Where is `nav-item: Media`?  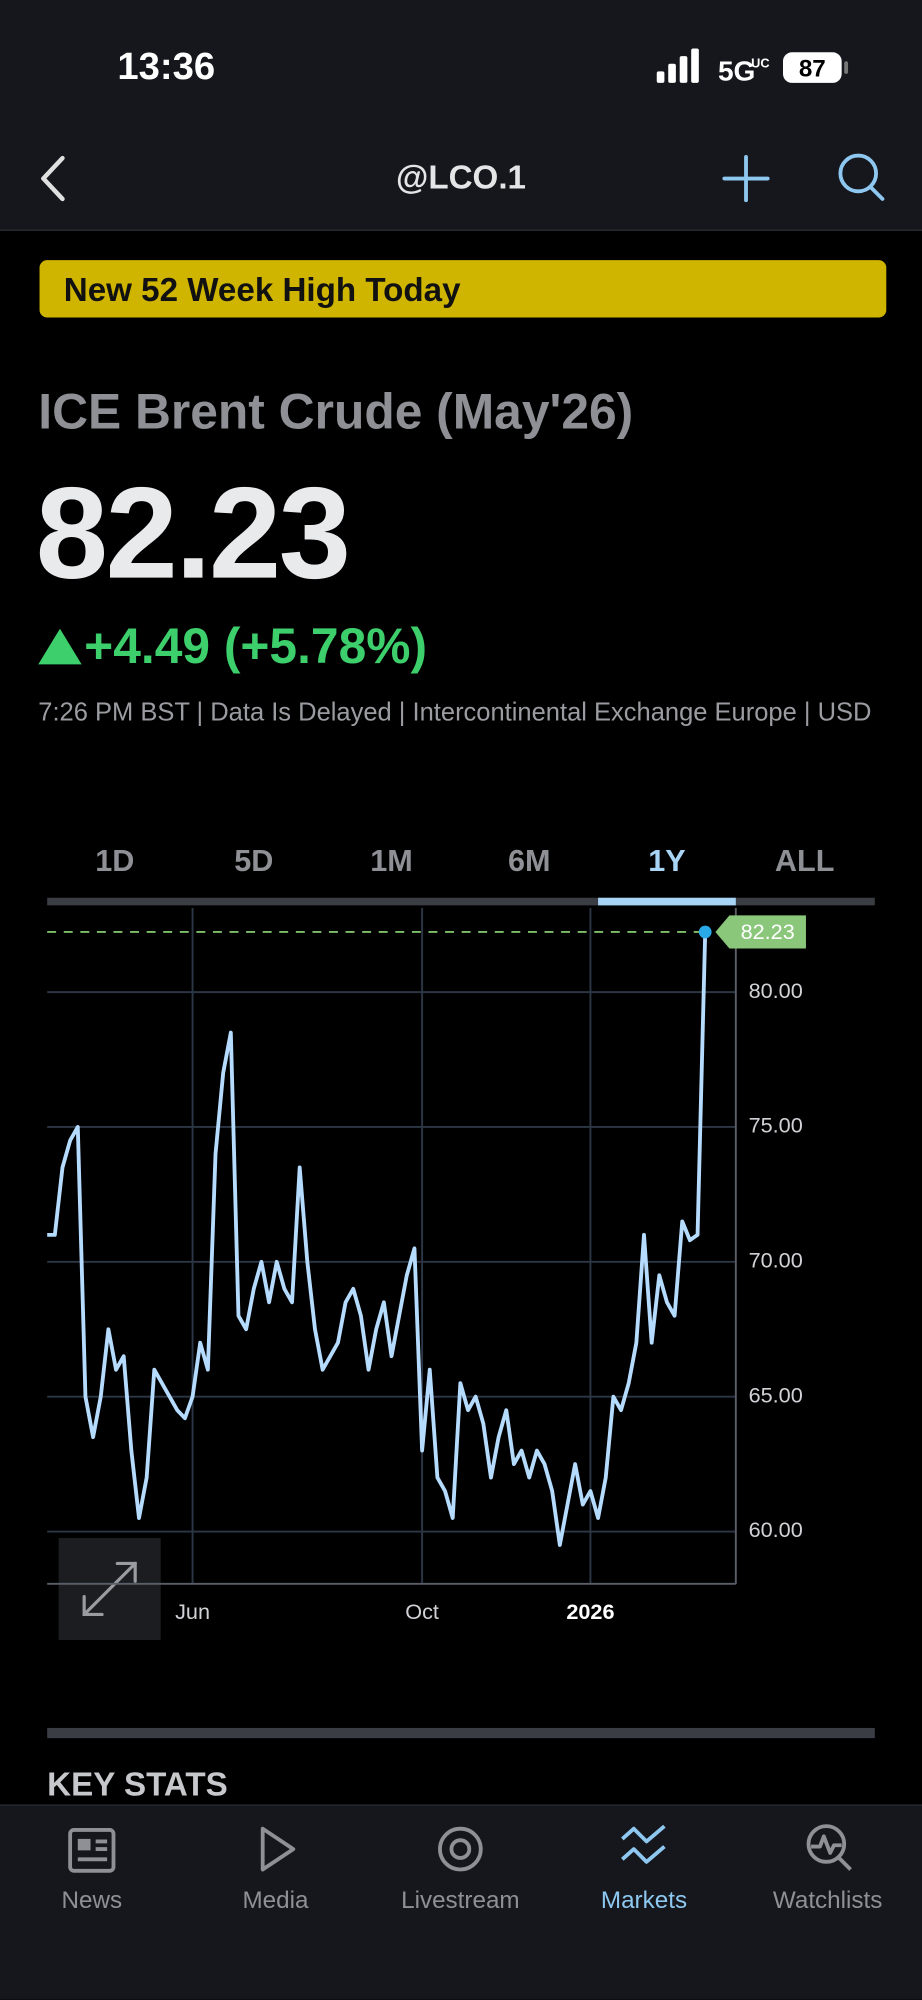
nav-item: Media is located at coordinates (275, 1901).